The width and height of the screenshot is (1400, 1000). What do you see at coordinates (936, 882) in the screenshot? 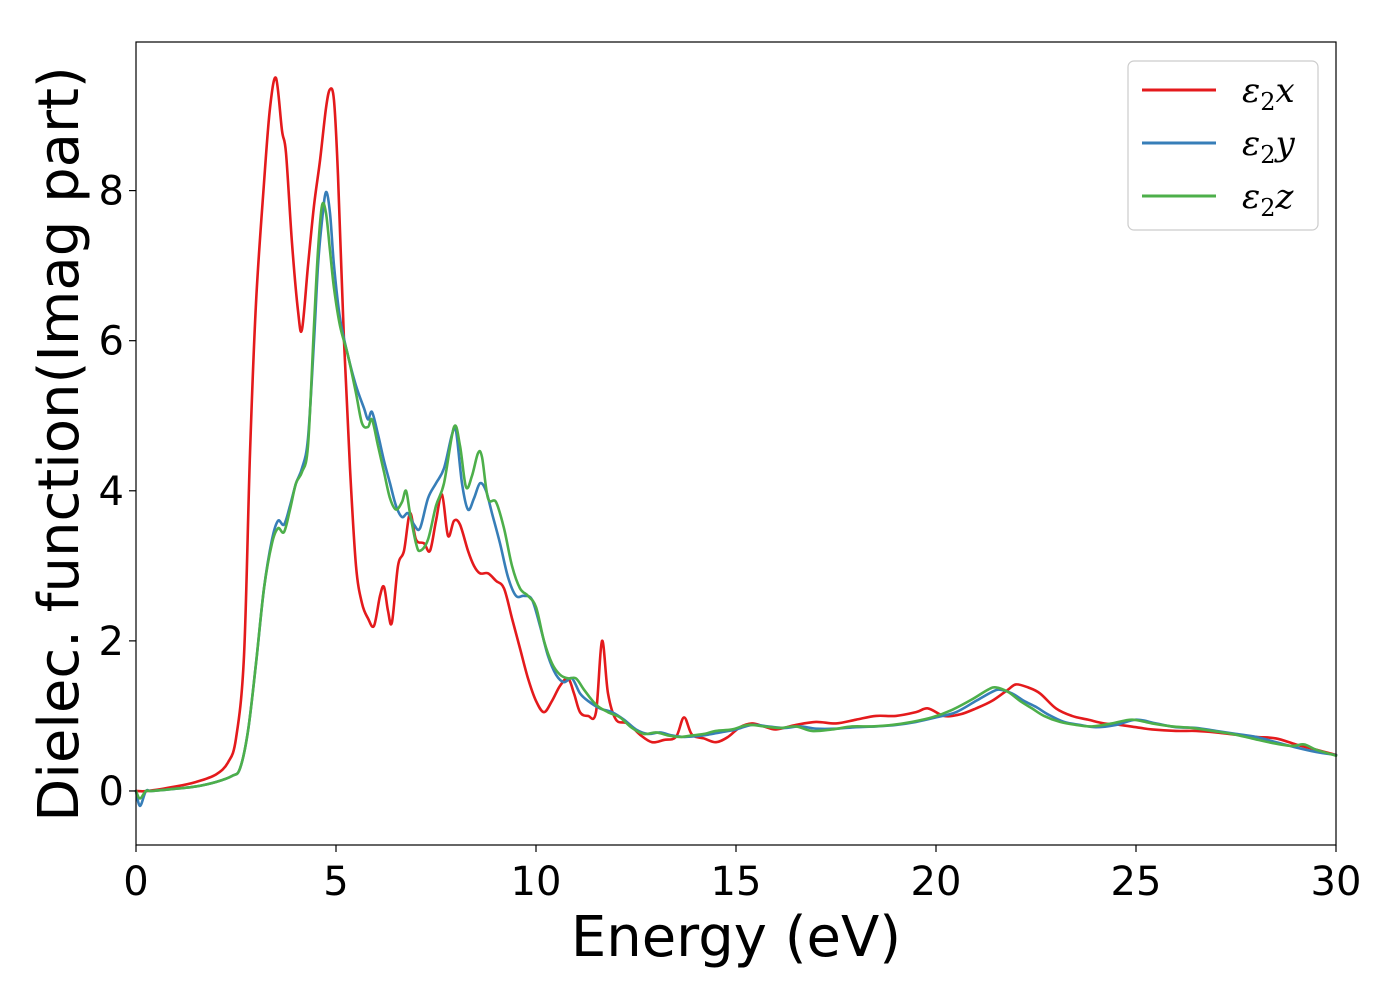
I see `x-tick-label: 20` at bounding box center [936, 882].